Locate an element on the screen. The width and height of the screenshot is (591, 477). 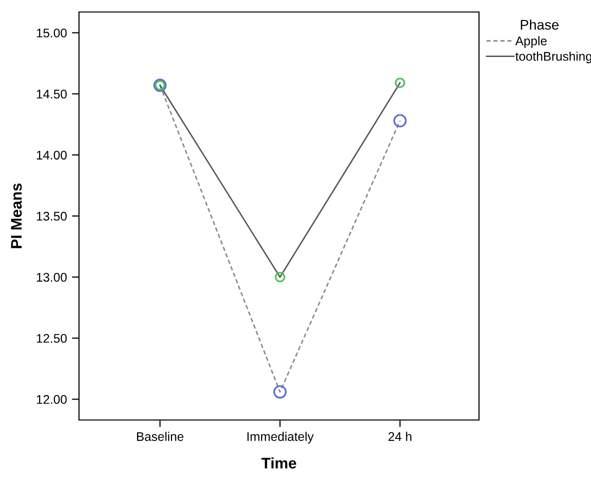
x-axis-title: Time is located at coordinates (278, 463).